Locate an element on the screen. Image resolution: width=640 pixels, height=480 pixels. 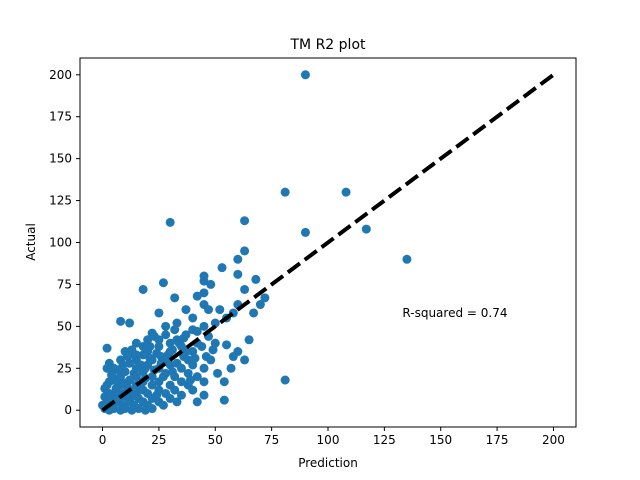
y-tick-label: 50 is located at coordinates (64, 326).